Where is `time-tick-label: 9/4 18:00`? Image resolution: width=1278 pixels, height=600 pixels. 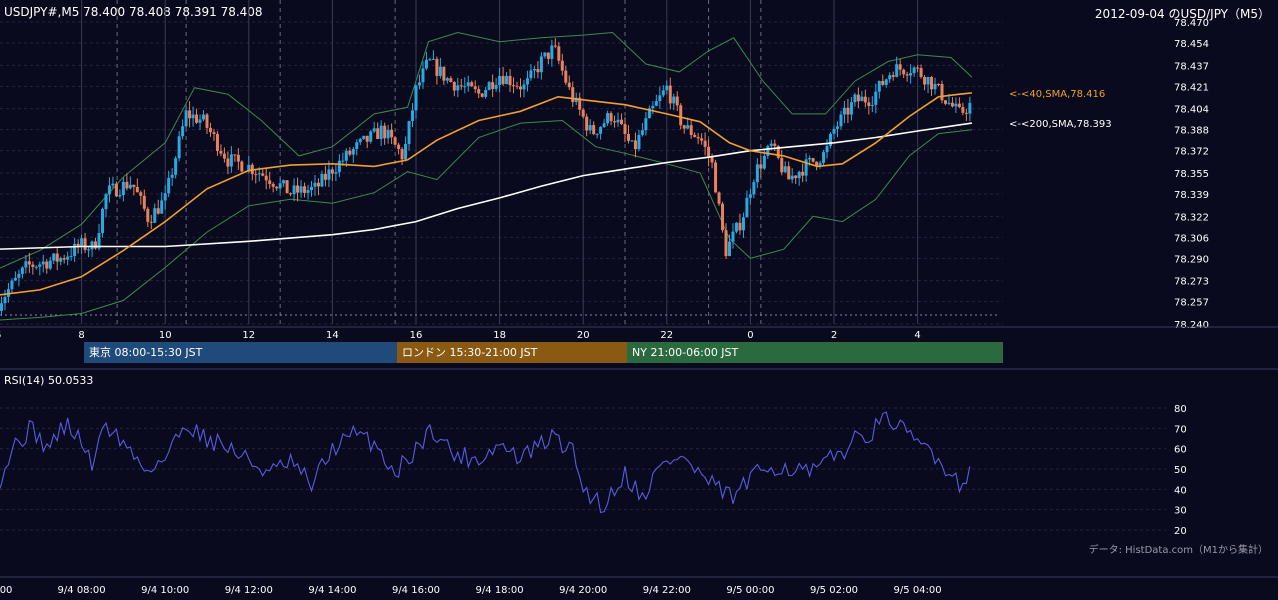
time-tick-label: 9/4 18:00 is located at coordinates (500, 590).